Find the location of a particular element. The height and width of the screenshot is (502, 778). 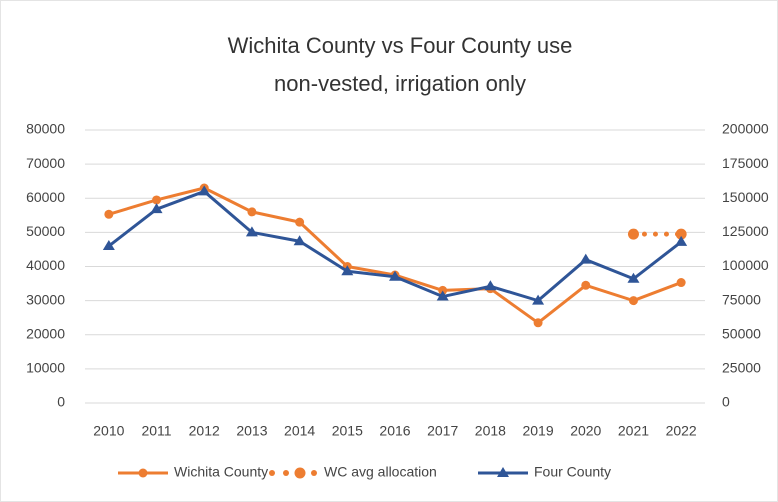

y-tick-label: 10000 is located at coordinates (45, 368).